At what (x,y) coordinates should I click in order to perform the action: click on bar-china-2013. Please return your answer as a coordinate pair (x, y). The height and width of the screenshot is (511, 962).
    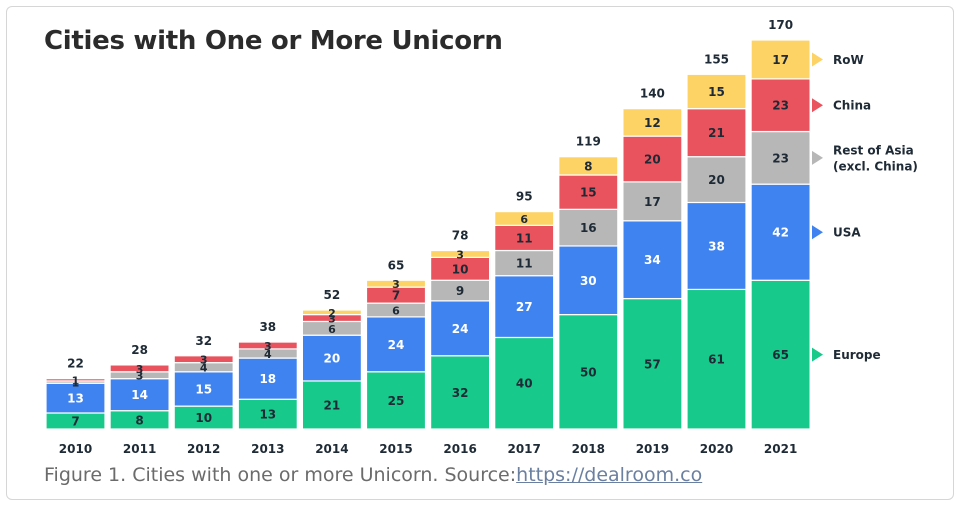
    Looking at the image, I should click on (267, 345).